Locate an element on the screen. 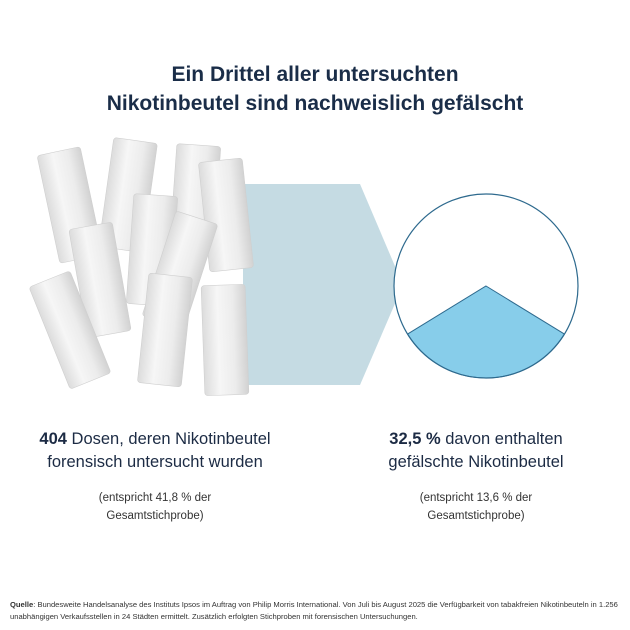 The height and width of the screenshot is (630, 630). arrow-shape is located at coordinates (323, 284).